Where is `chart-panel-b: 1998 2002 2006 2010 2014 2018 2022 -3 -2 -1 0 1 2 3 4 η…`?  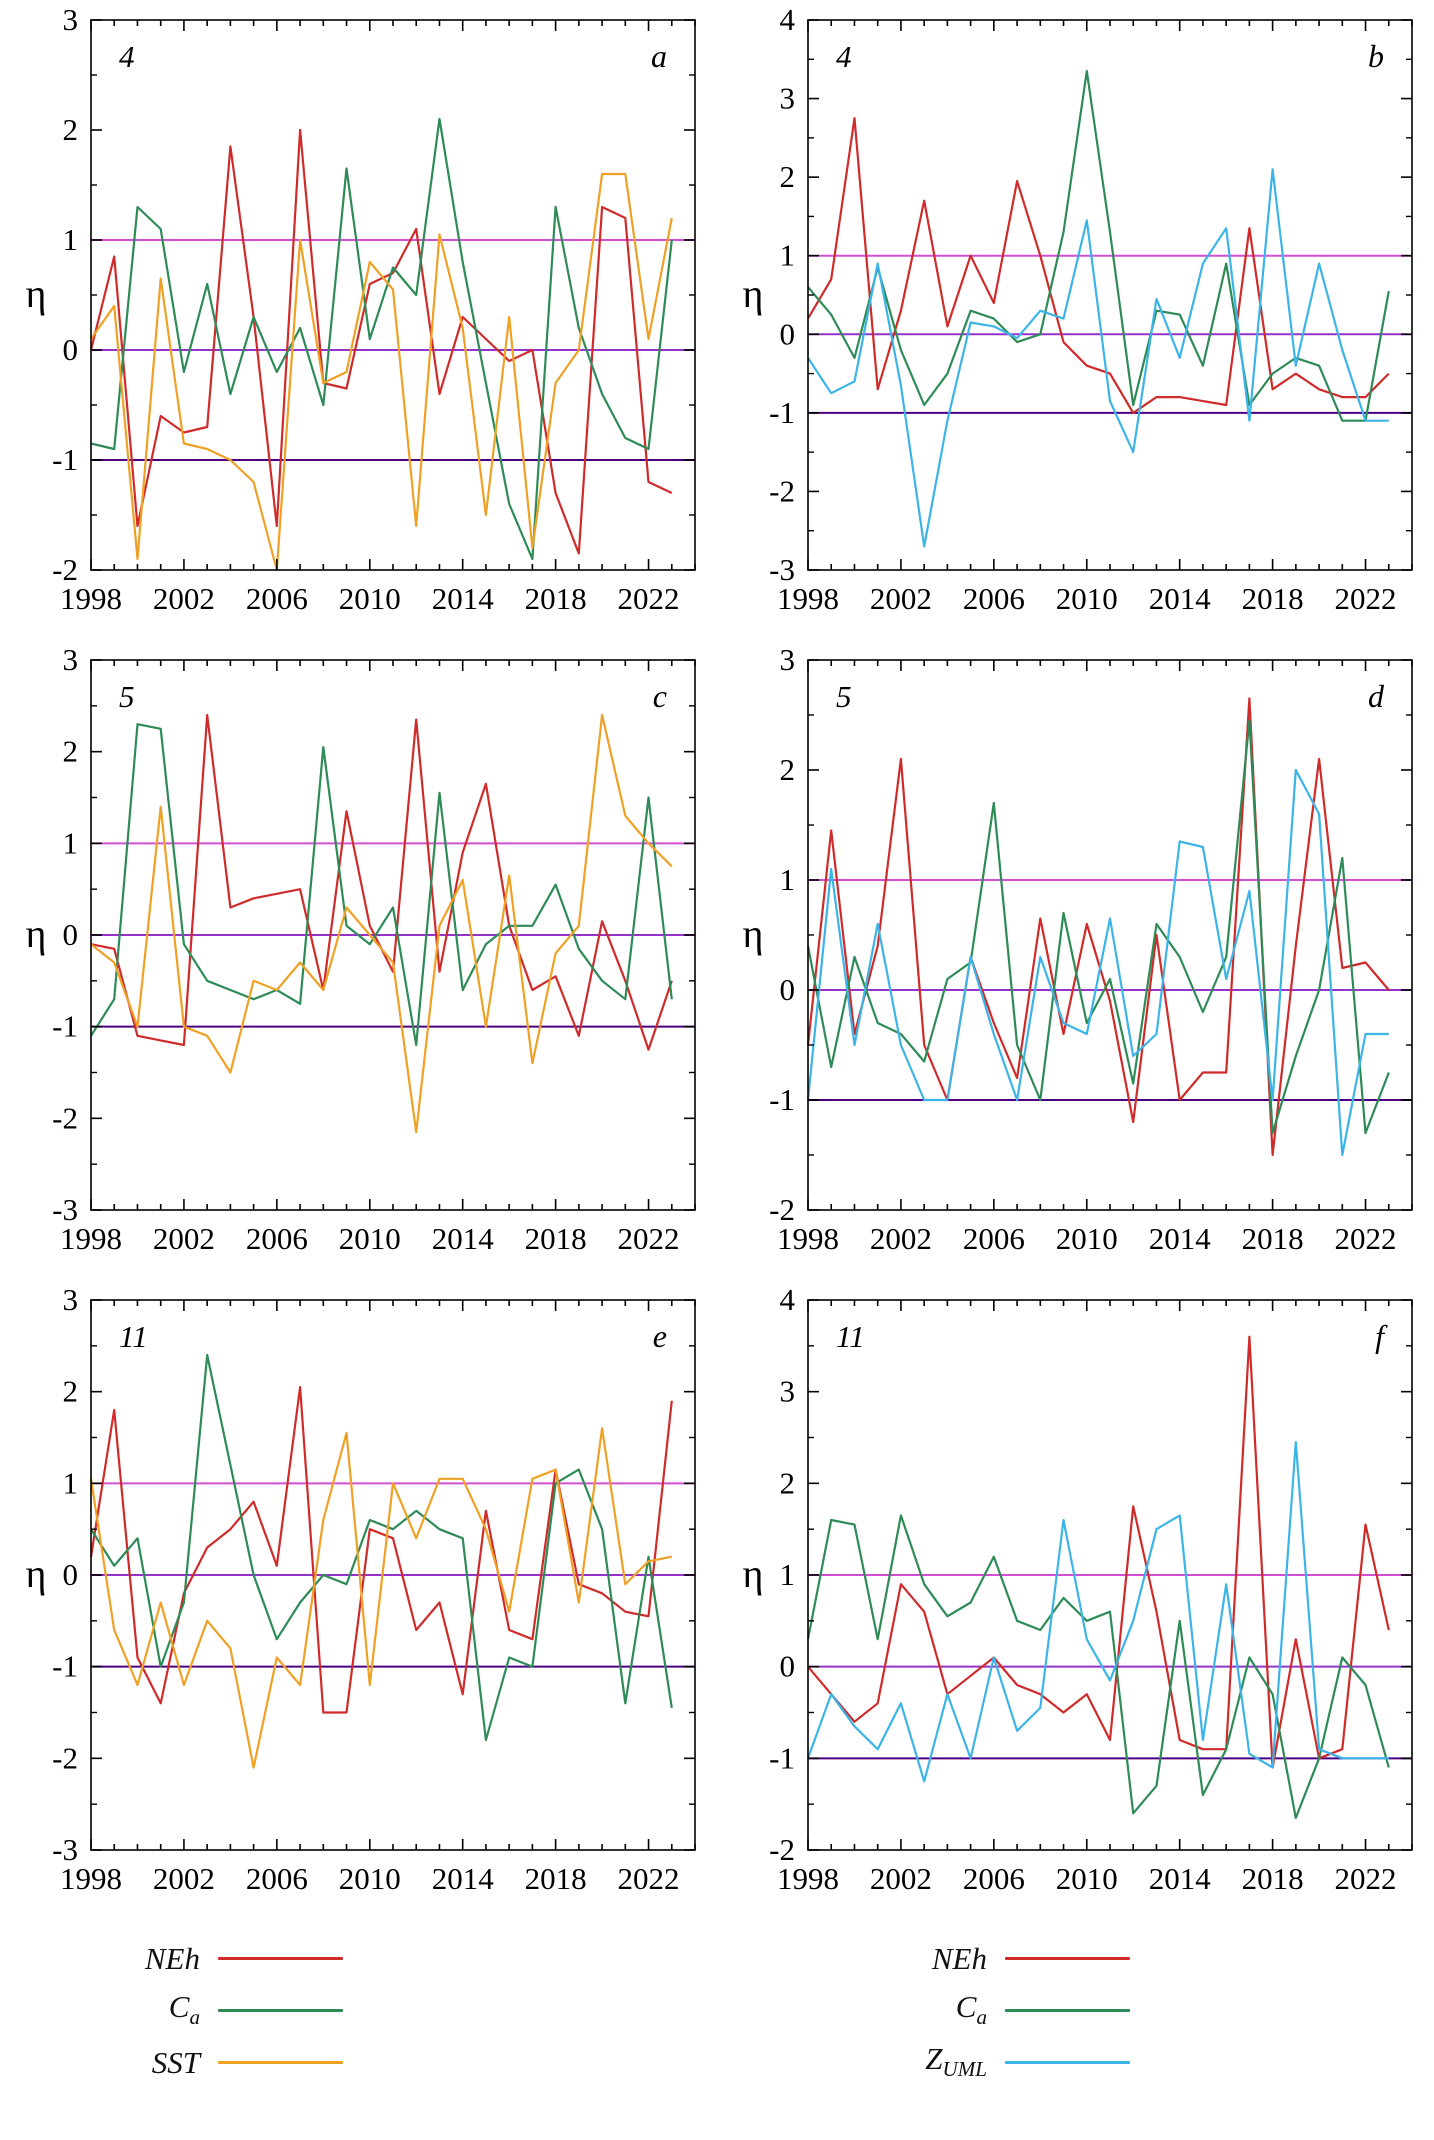
chart-panel-b: 1998 2002 2006 2010 2014 2018 2022 -3 -2 -1 0 1 2 3 4 η… is located at coordinates (1077, 311).